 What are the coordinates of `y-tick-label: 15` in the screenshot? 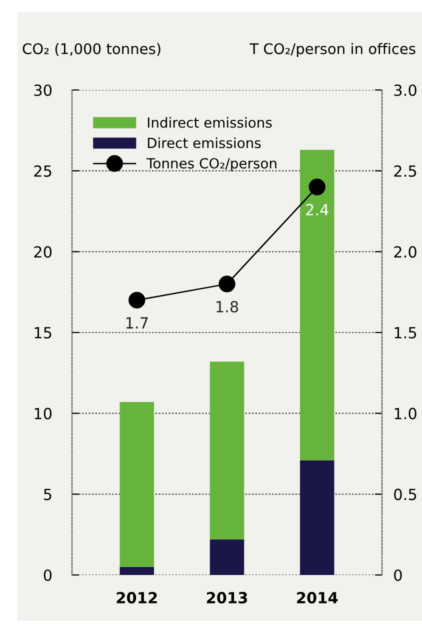 It's located at (43, 333).